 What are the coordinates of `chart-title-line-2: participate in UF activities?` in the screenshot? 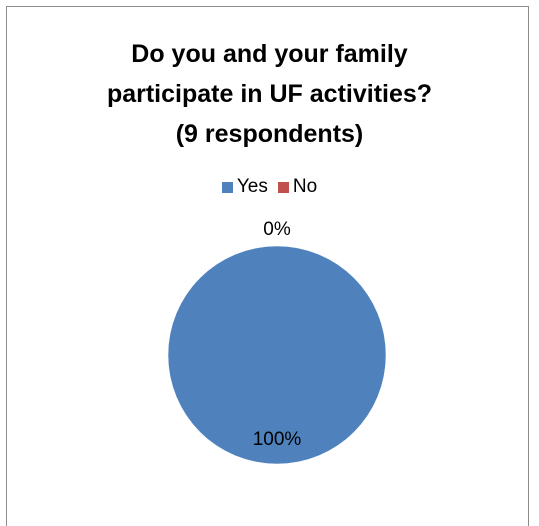 It's located at (269, 94).